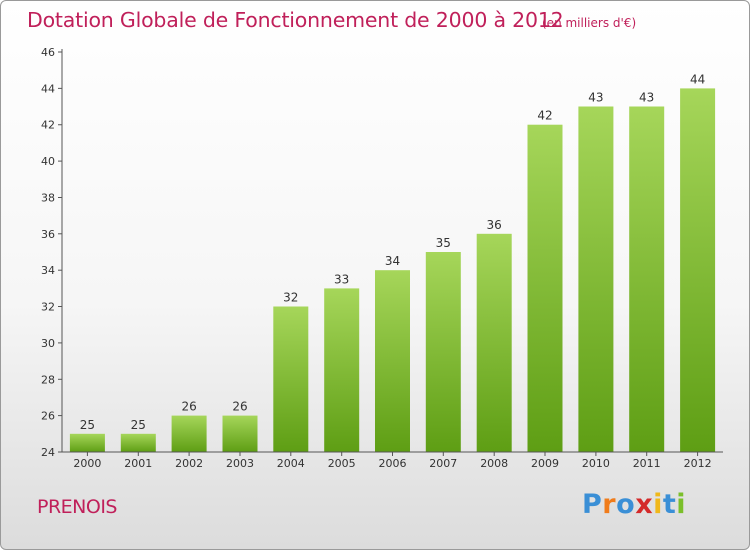 The image size is (750, 550). What do you see at coordinates (341, 279) in the screenshot?
I see `data-label-2005: 33` at bounding box center [341, 279].